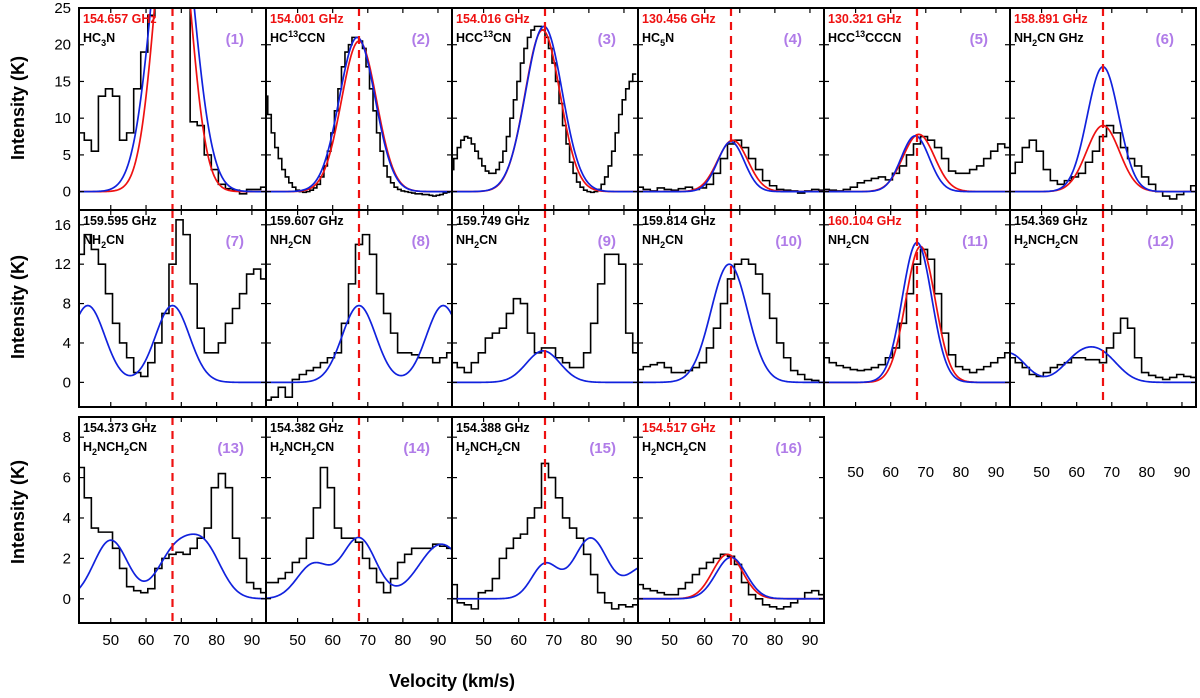 This screenshot has height=698, width=1200. I want to click on x-axis-label: Velocity (km/s), so click(452, 681).